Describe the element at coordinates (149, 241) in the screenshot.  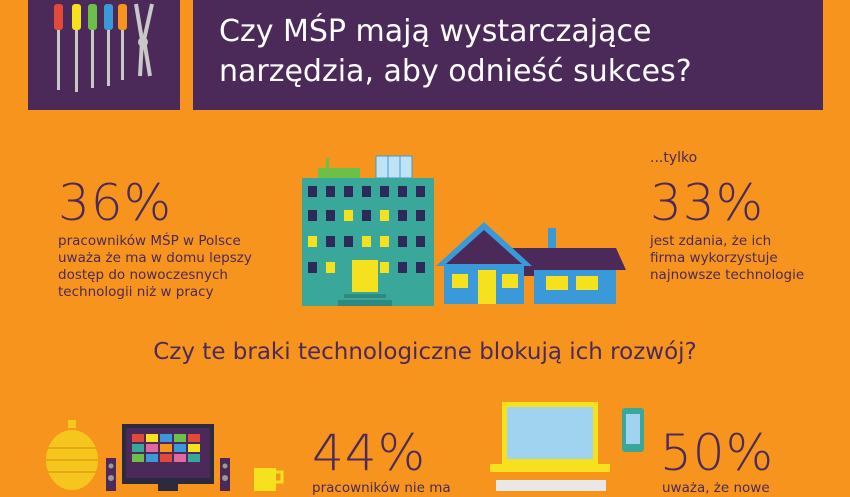
I see `stat-left-line1: pracowników MŚP w Polsce` at that location.